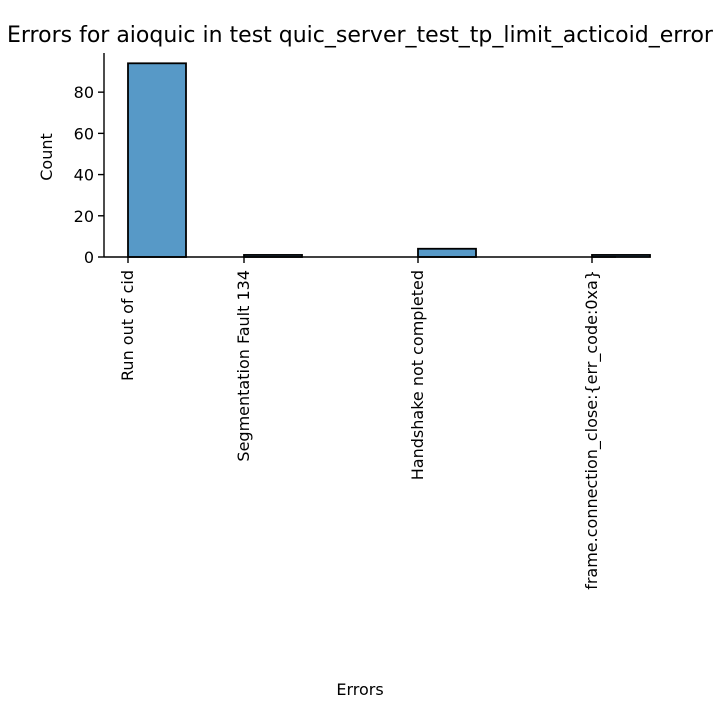 The image size is (720, 720). What do you see at coordinates (359, 689) in the screenshot?
I see `x-axis-label: Errors` at bounding box center [359, 689].